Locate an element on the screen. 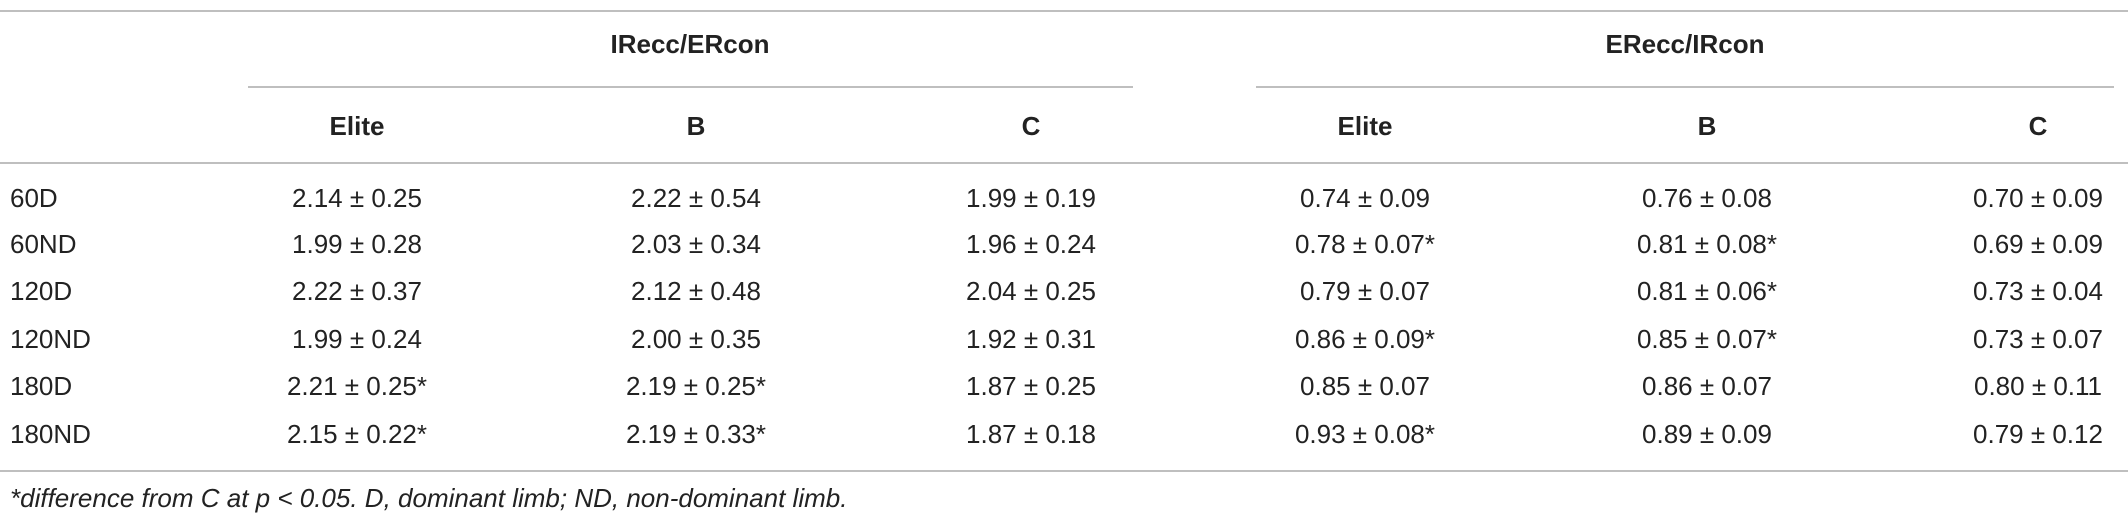 Image resolution: width=2128 pixels, height=526 pixels. cell: 0.73 ± 0.07 is located at coordinates (2038, 339).